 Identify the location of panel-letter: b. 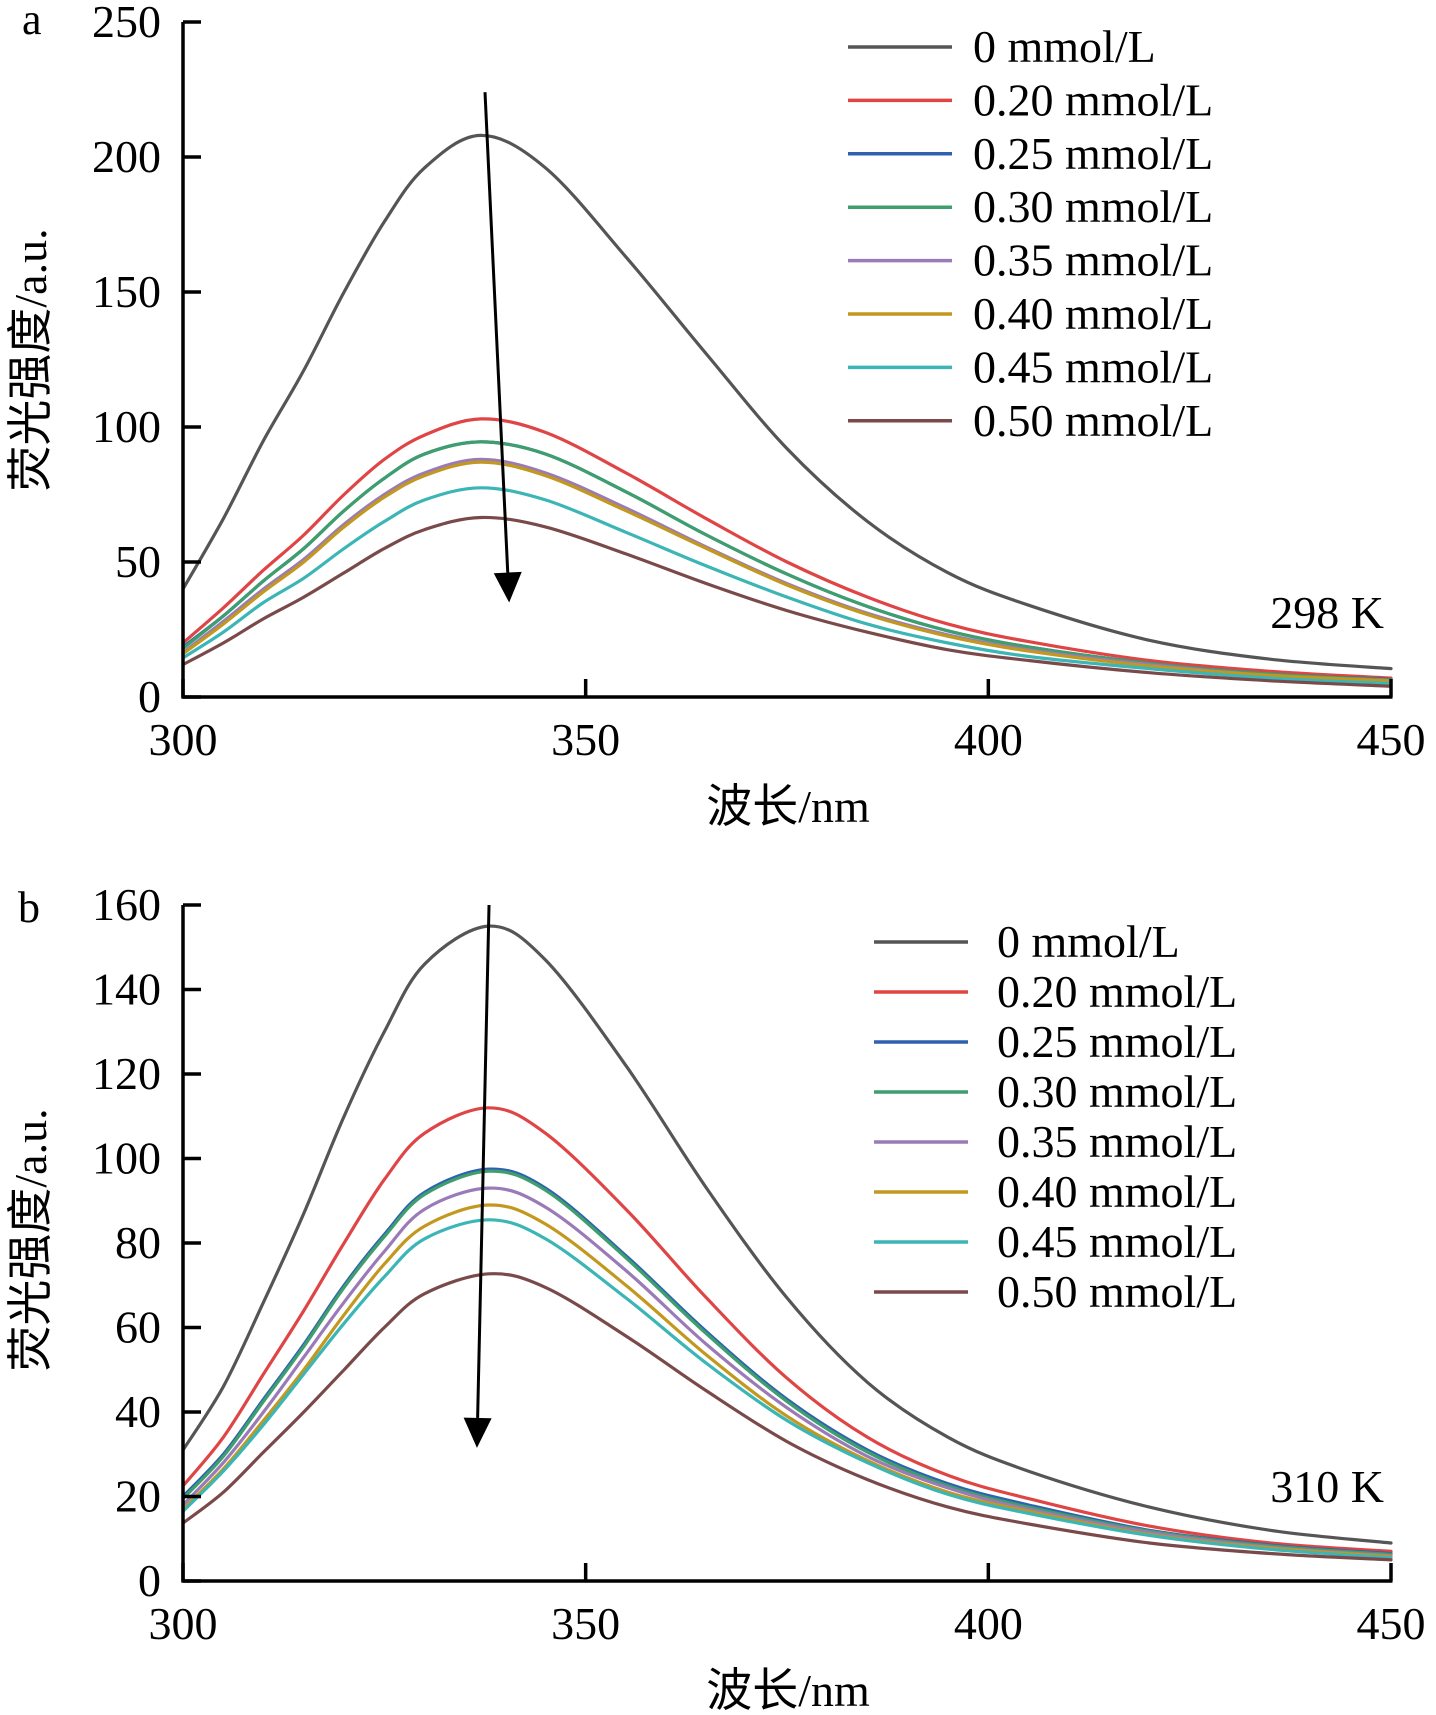
(29, 907).